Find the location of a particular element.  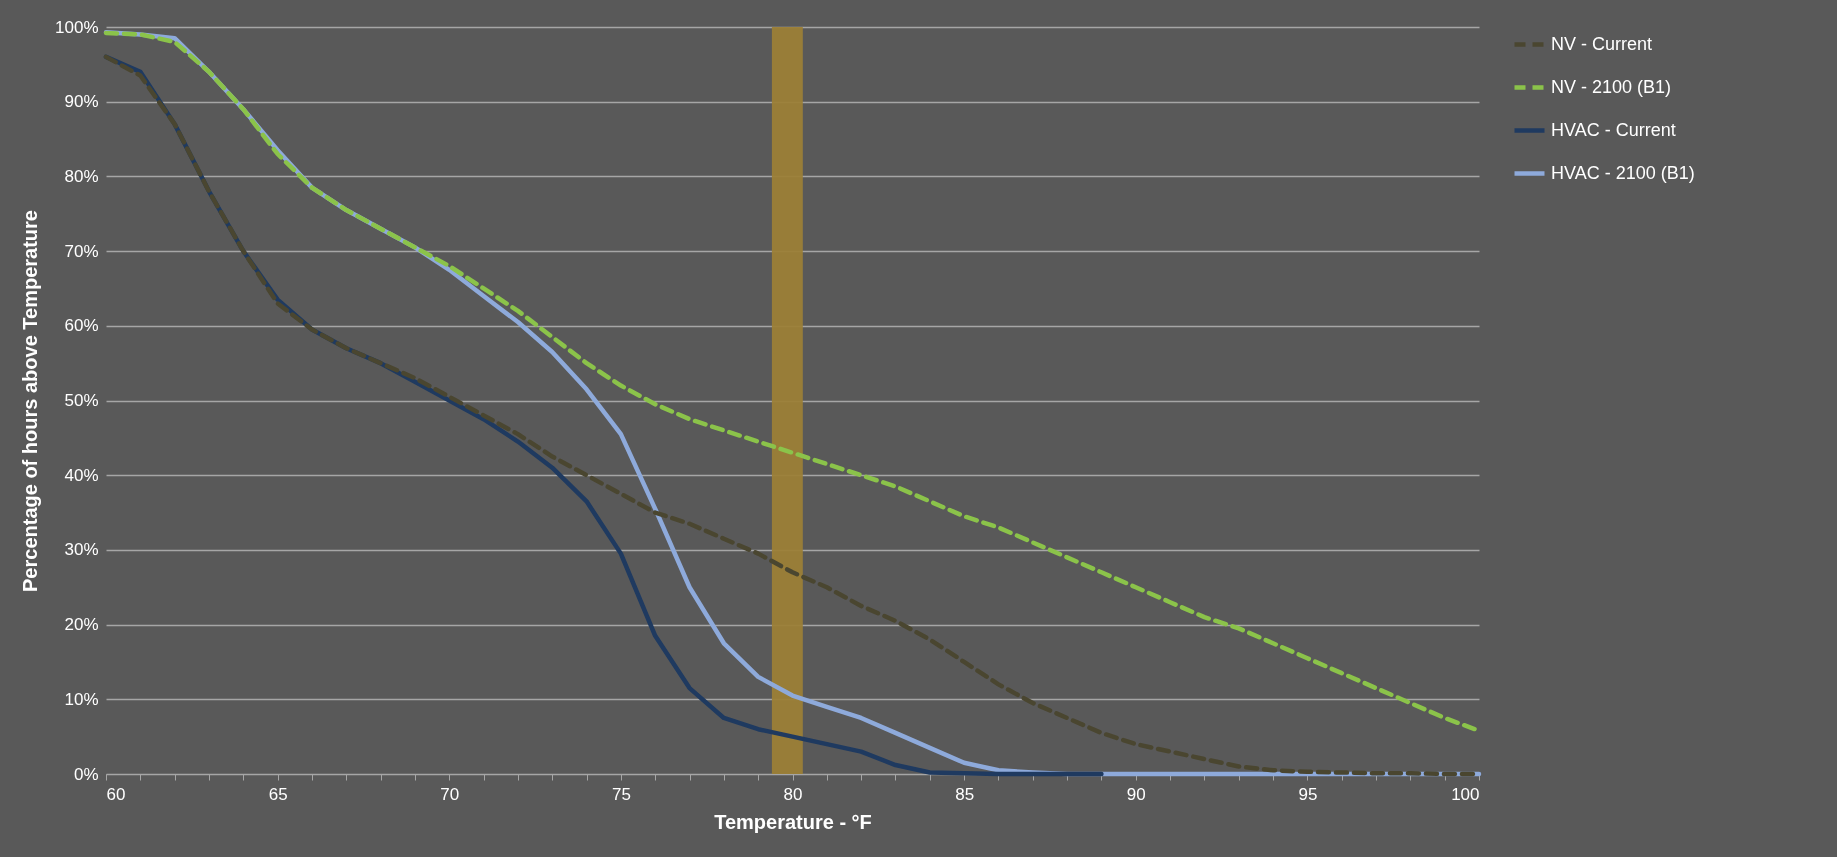

x-tick-label: 100 is located at coordinates (1465, 794).